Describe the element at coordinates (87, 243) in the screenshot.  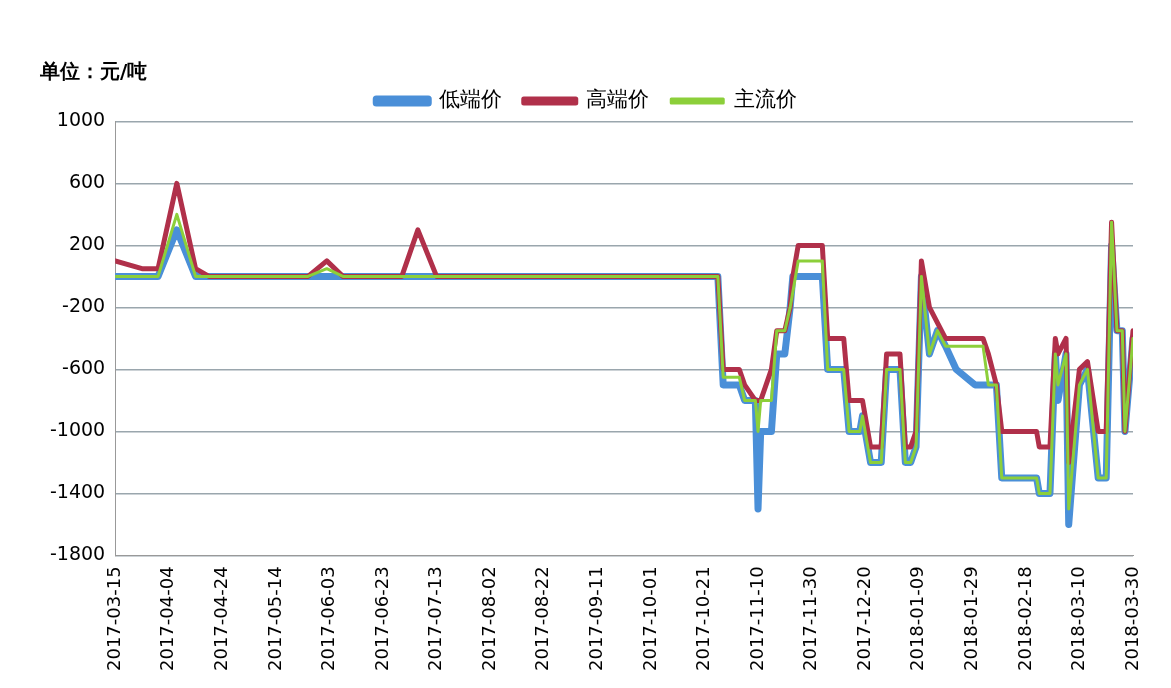
I see `y-tick-label: 200` at that location.